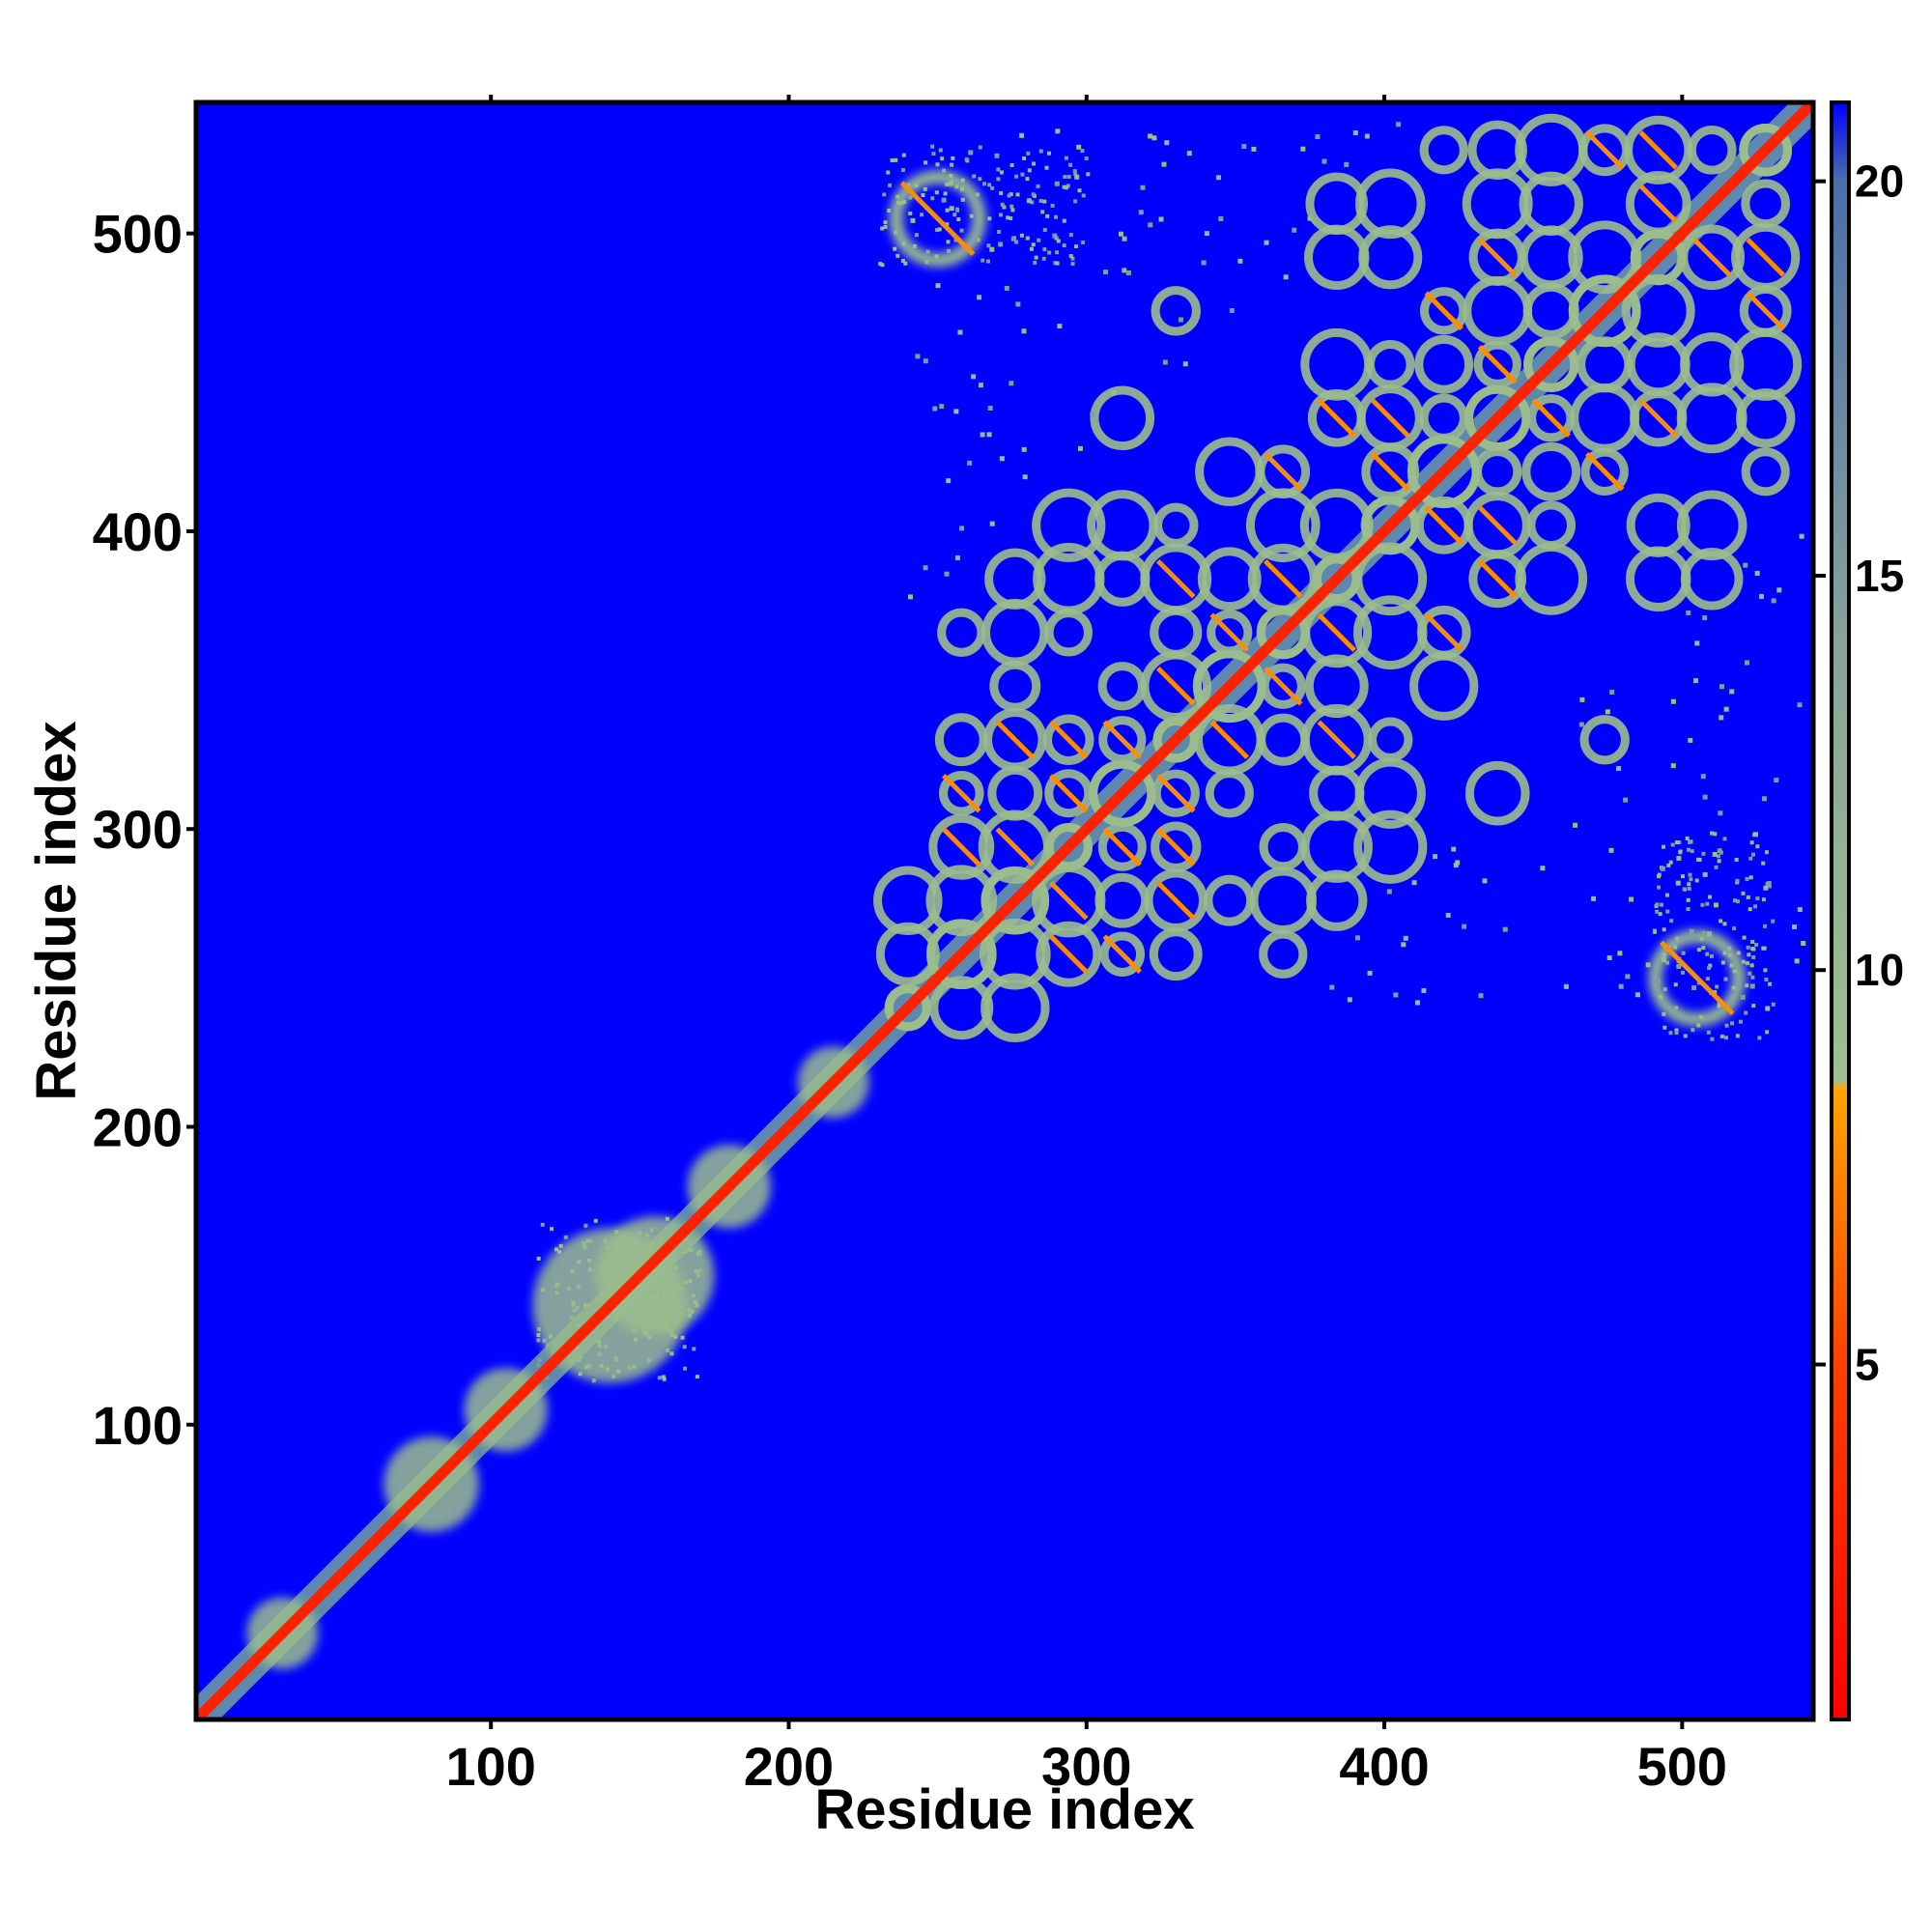 This screenshot has width=1932, height=1932. I want to click on x-axis-ticks: 100 200 300 400 500, so click(1086, 1758).